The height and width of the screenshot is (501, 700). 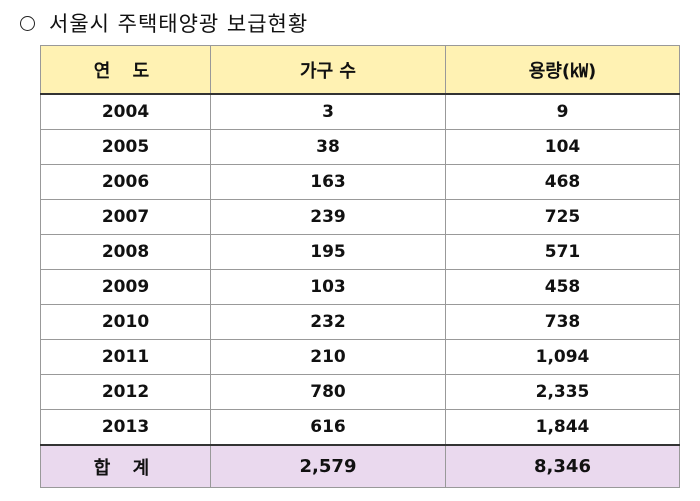 What do you see at coordinates (125, 357) in the screenshot?
I see `cell-year: 2011` at bounding box center [125, 357].